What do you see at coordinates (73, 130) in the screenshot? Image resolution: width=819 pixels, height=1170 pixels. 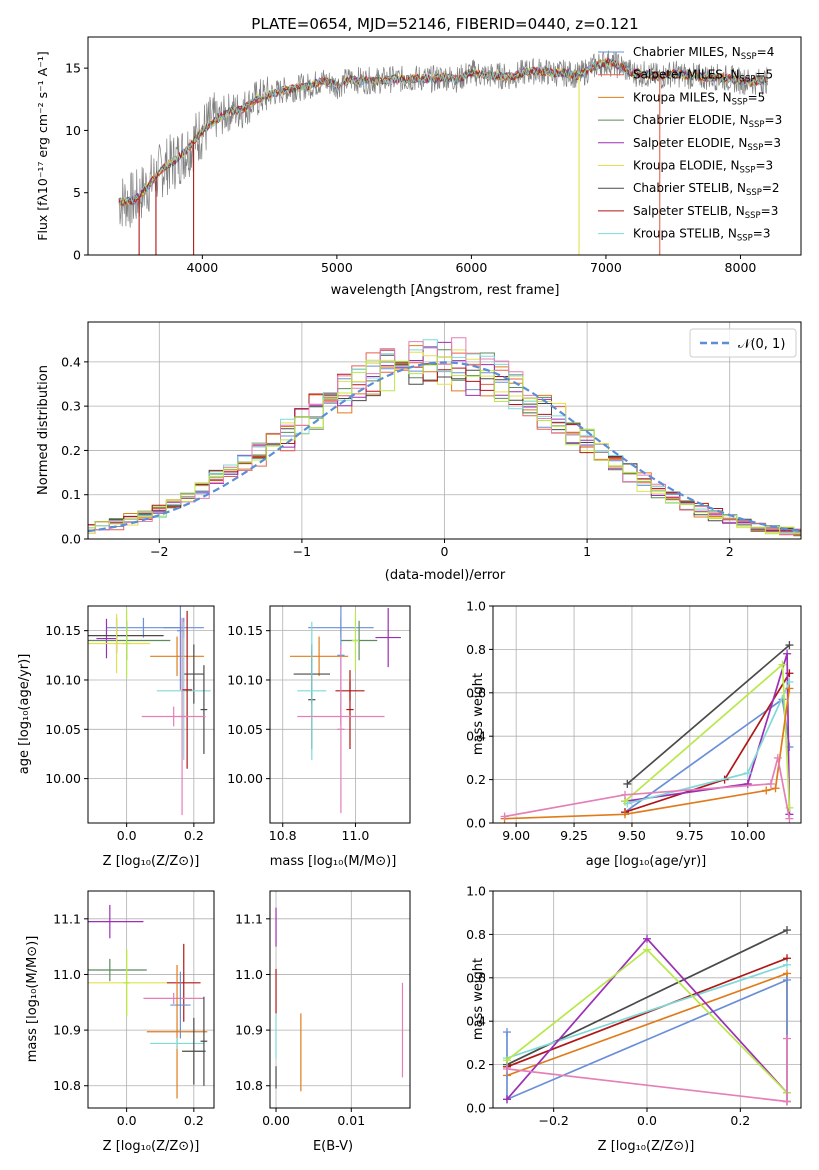 I see `y-tick-label: 10` at bounding box center [73, 130].